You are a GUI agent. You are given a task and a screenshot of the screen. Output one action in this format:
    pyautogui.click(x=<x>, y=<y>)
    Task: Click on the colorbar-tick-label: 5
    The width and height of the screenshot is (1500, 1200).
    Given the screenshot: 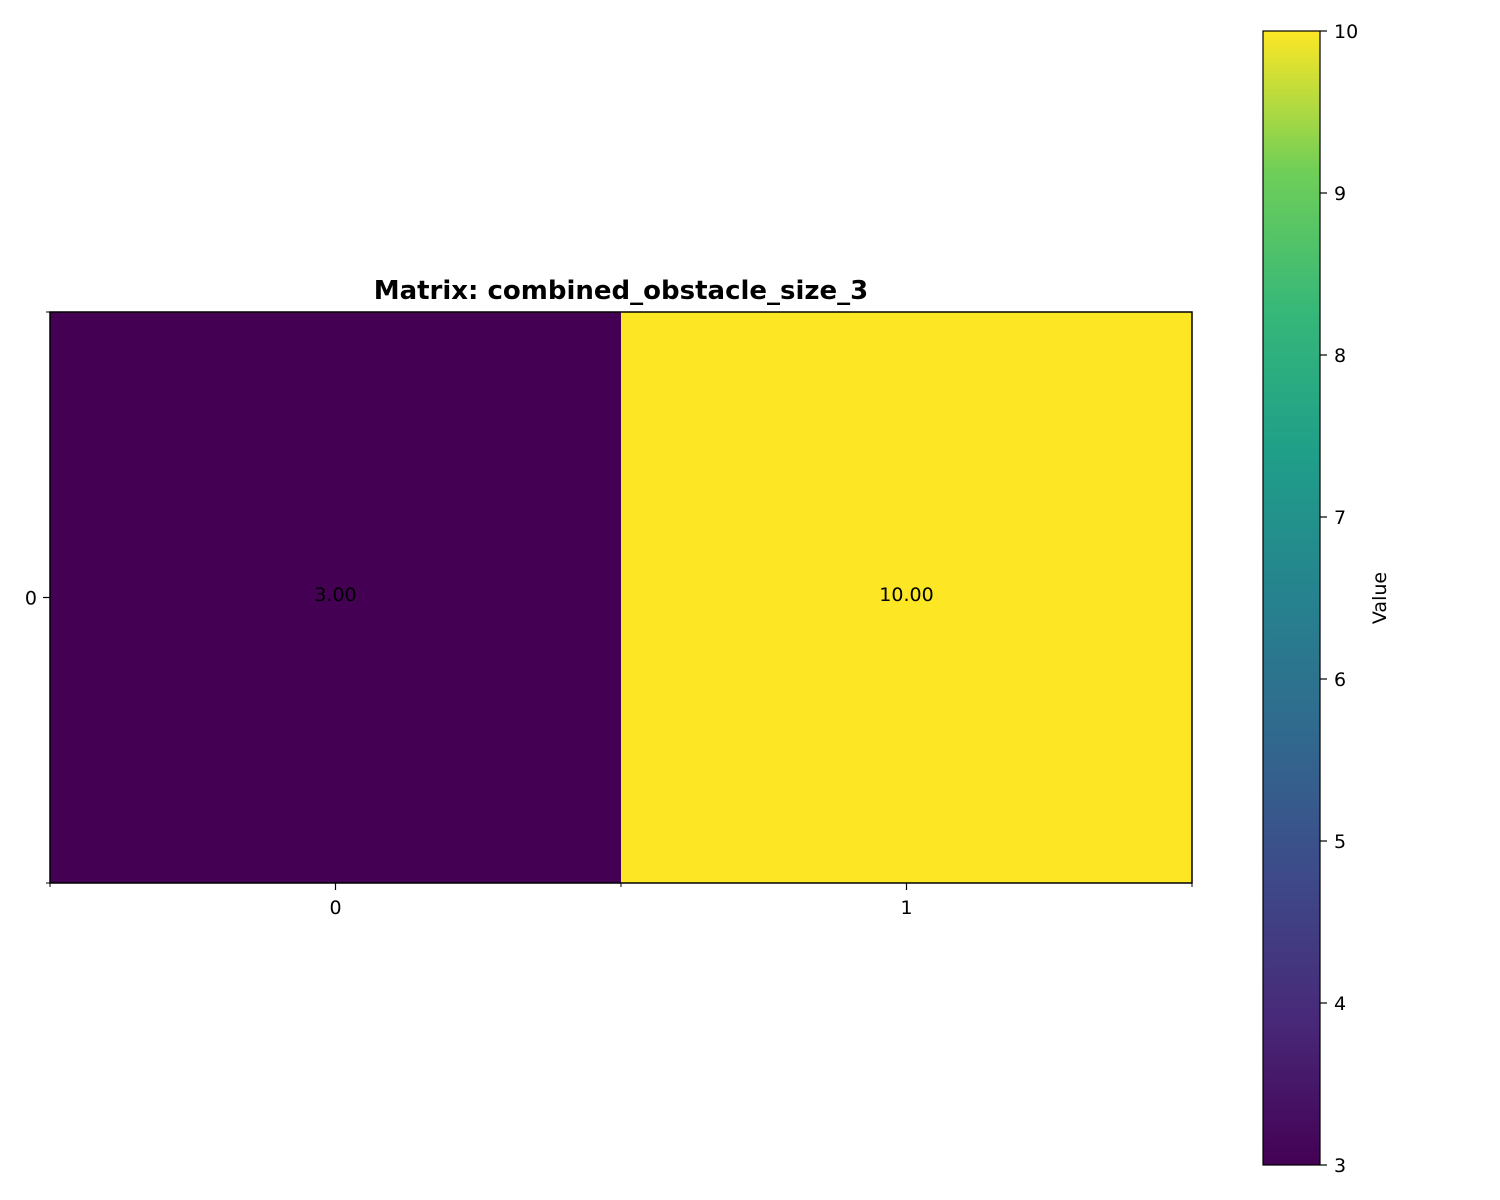 What is the action you would take?
    pyautogui.click(x=1340, y=842)
    